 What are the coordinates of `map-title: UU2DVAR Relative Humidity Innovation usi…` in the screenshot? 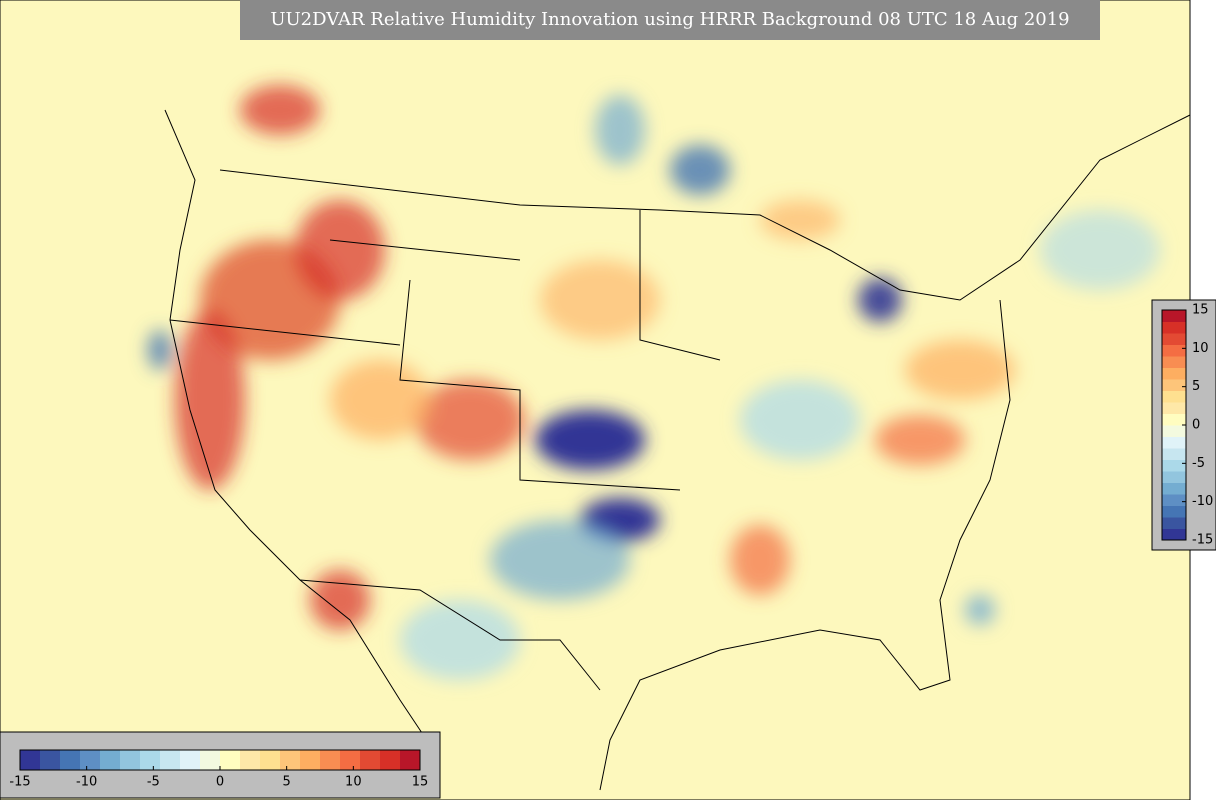 It's located at (669, 19).